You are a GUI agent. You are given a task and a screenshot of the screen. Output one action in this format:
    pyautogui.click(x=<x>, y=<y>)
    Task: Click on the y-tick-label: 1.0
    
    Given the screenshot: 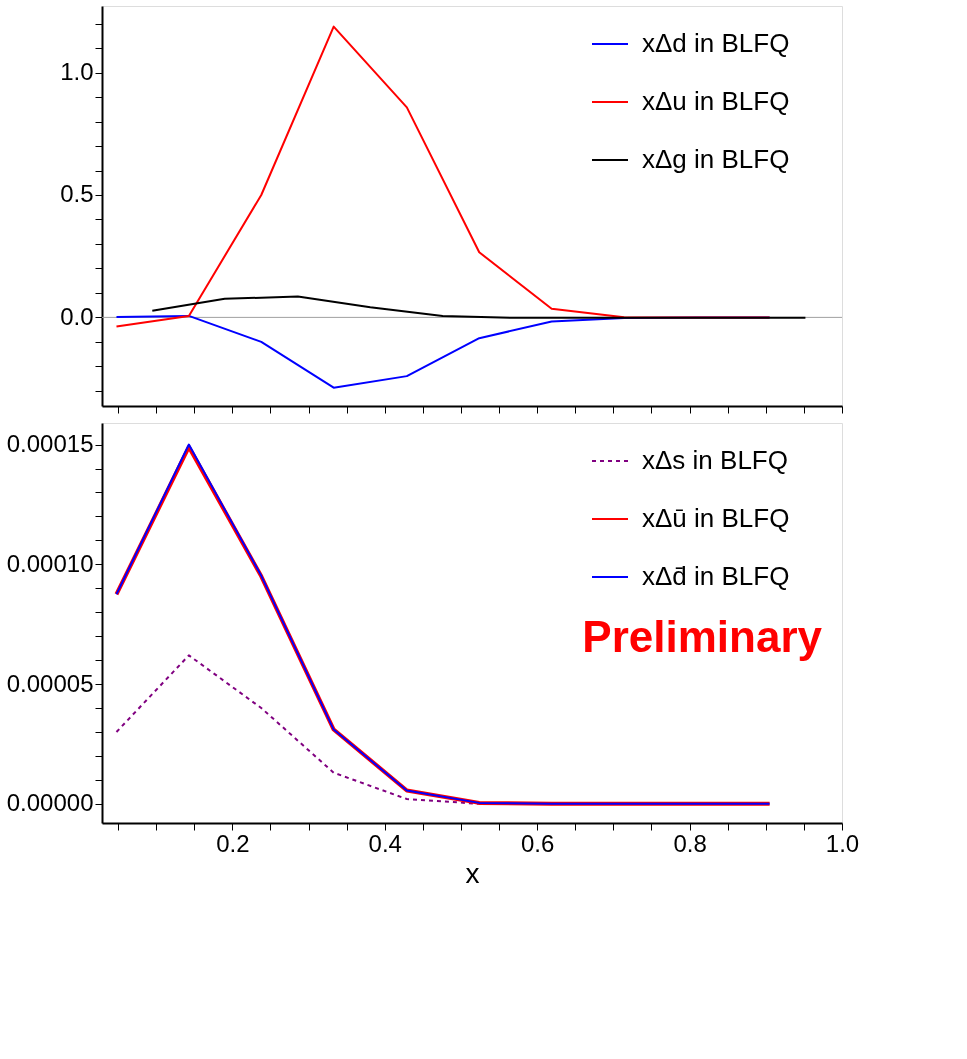 What is the action you would take?
    pyautogui.click(x=77, y=72)
    